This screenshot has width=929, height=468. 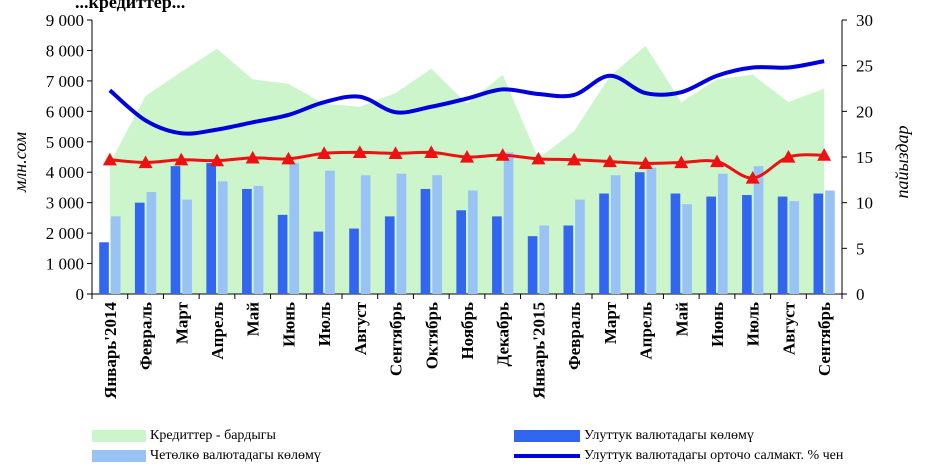 I want to click on y-right-tick-label: 15, so click(x=864, y=157).